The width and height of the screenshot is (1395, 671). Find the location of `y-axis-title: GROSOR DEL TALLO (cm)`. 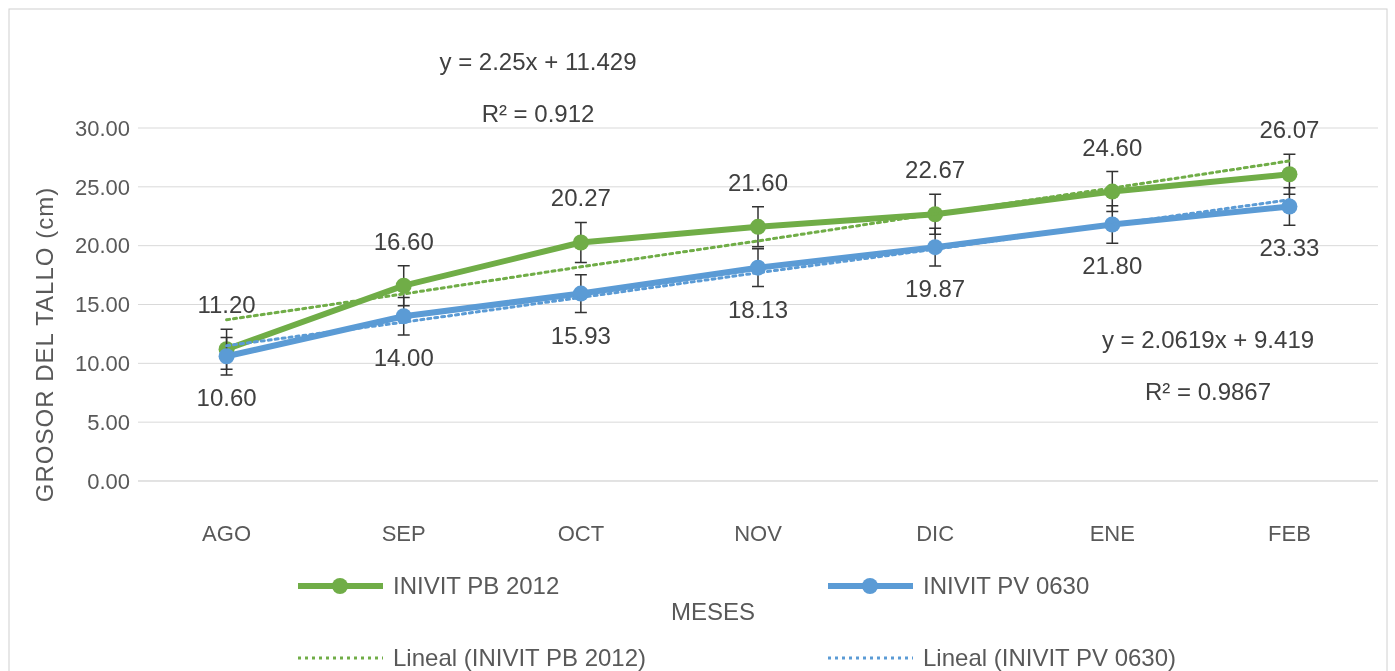

y-axis-title: GROSOR DEL TALLO (cm) is located at coordinates (44, 344).